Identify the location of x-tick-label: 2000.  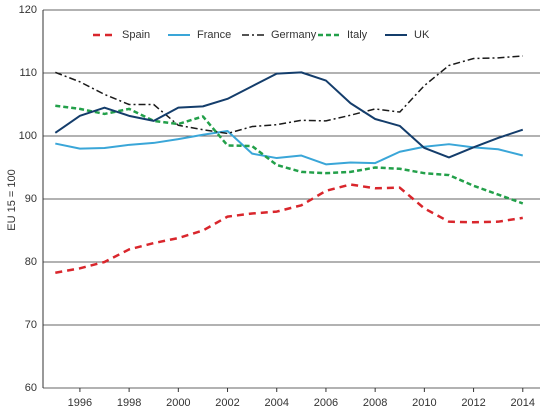
(178, 403).